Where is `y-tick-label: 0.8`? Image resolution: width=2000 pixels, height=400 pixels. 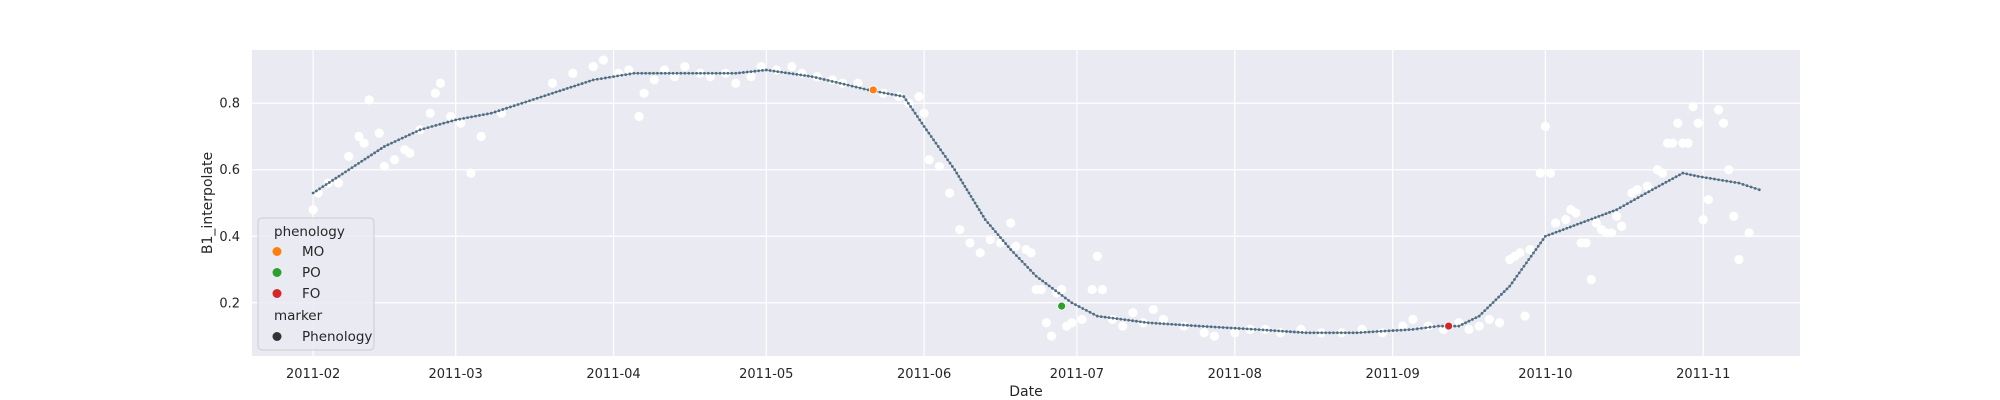
y-tick-label: 0.8 is located at coordinates (229, 104).